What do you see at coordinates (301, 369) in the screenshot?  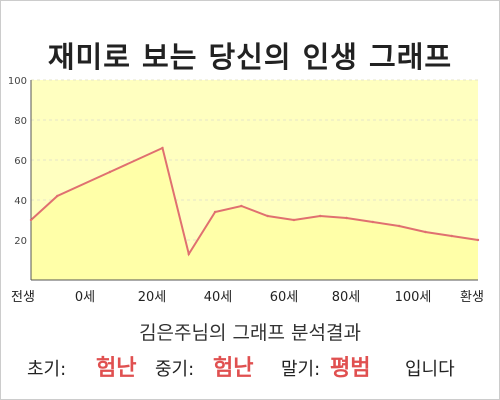 I see `late-label: 말기:` at bounding box center [301, 369].